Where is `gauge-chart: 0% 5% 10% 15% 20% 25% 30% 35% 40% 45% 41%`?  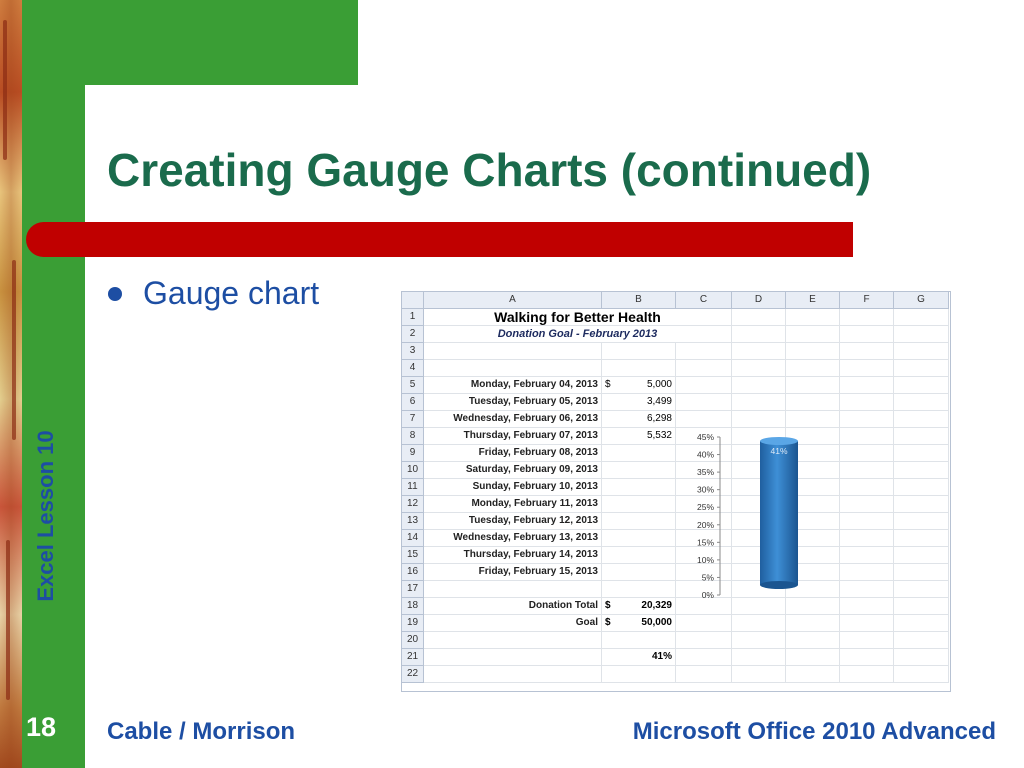
gauge-chart: 0% 5% 10% 15% 20% 25% 30% 35% 40% 45% 41% is located at coordinates (747, 516).